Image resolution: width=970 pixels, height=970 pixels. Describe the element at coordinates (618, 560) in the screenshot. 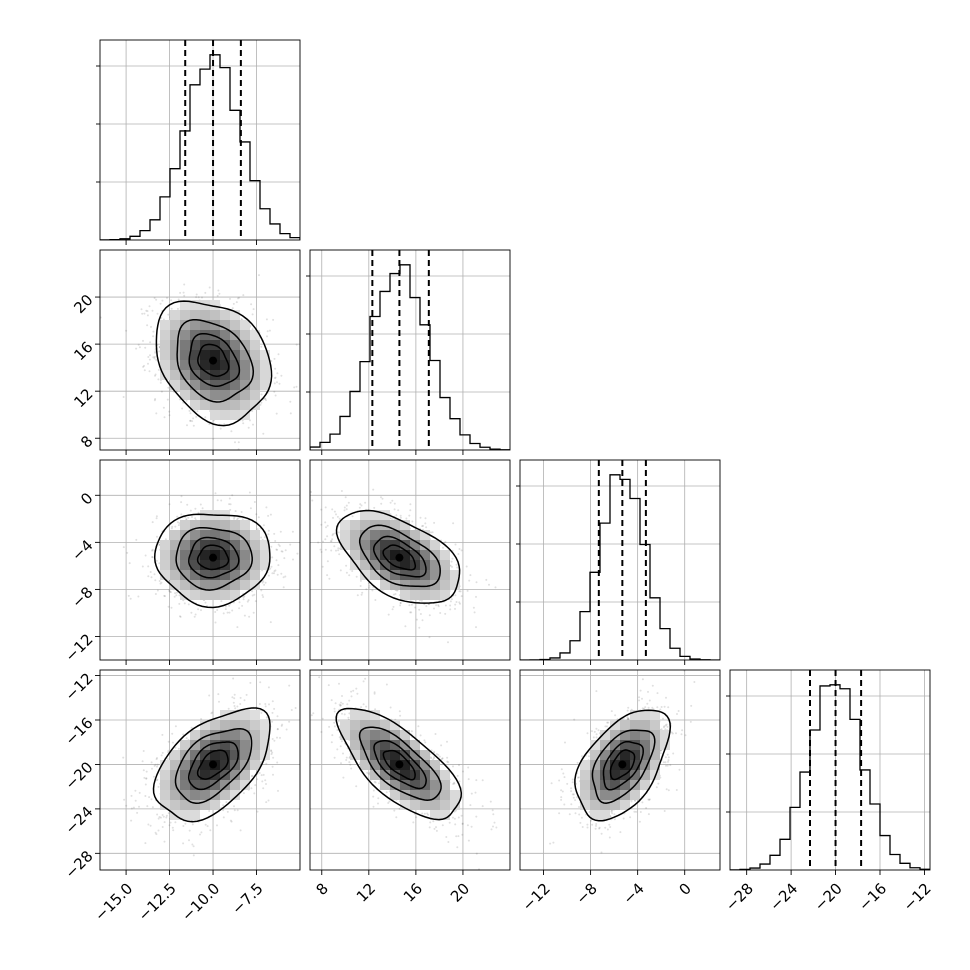

I see `grid` at that location.